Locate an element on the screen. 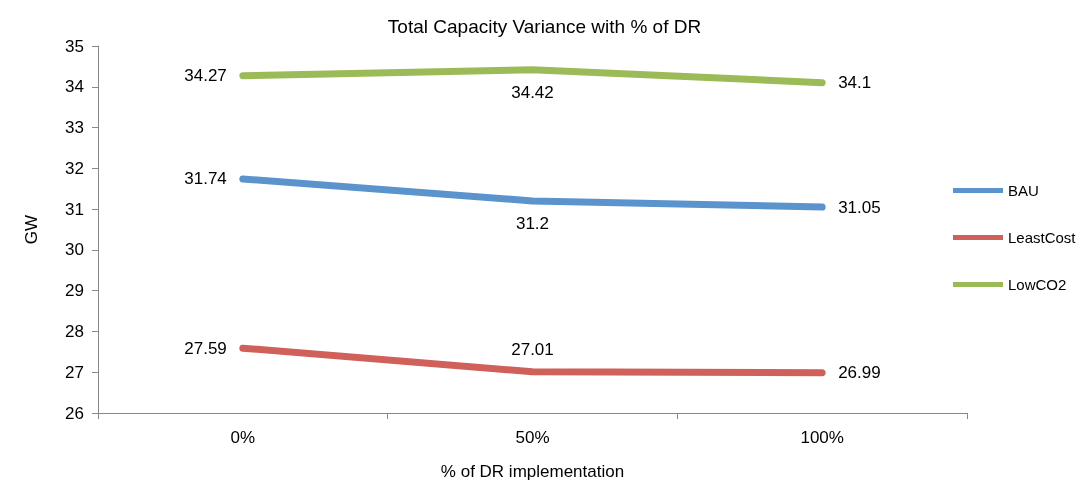  x-tick-label: 100% is located at coordinates (822, 437).